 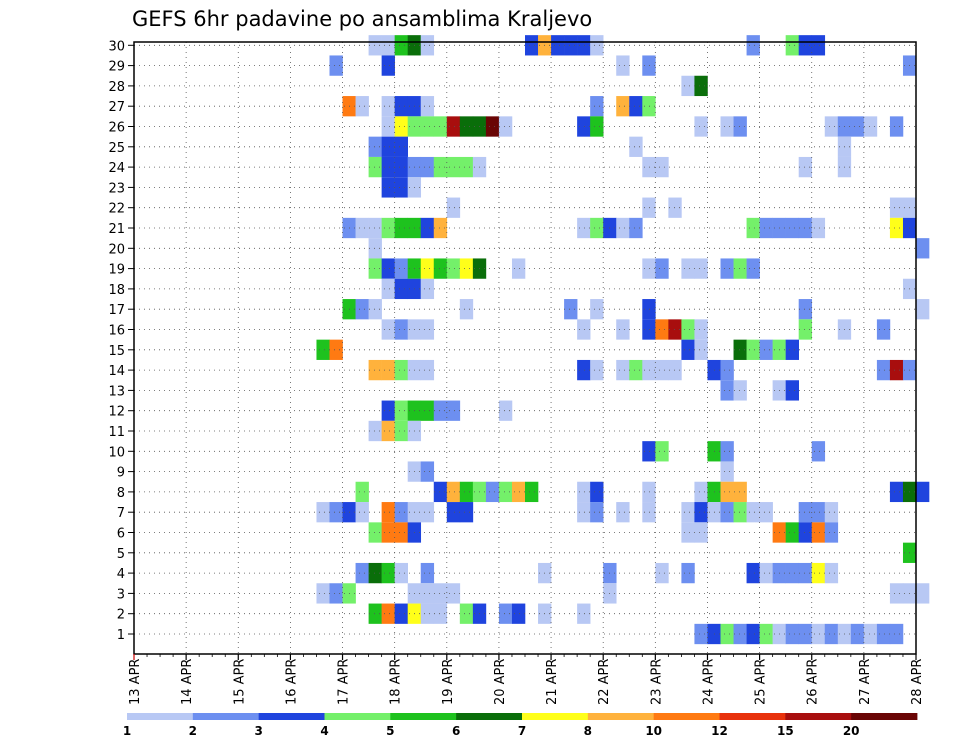 What do you see at coordinates (865, 682) in the screenshot?
I see `x-tick-label: 27 APR` at bounding box center [865, 682].